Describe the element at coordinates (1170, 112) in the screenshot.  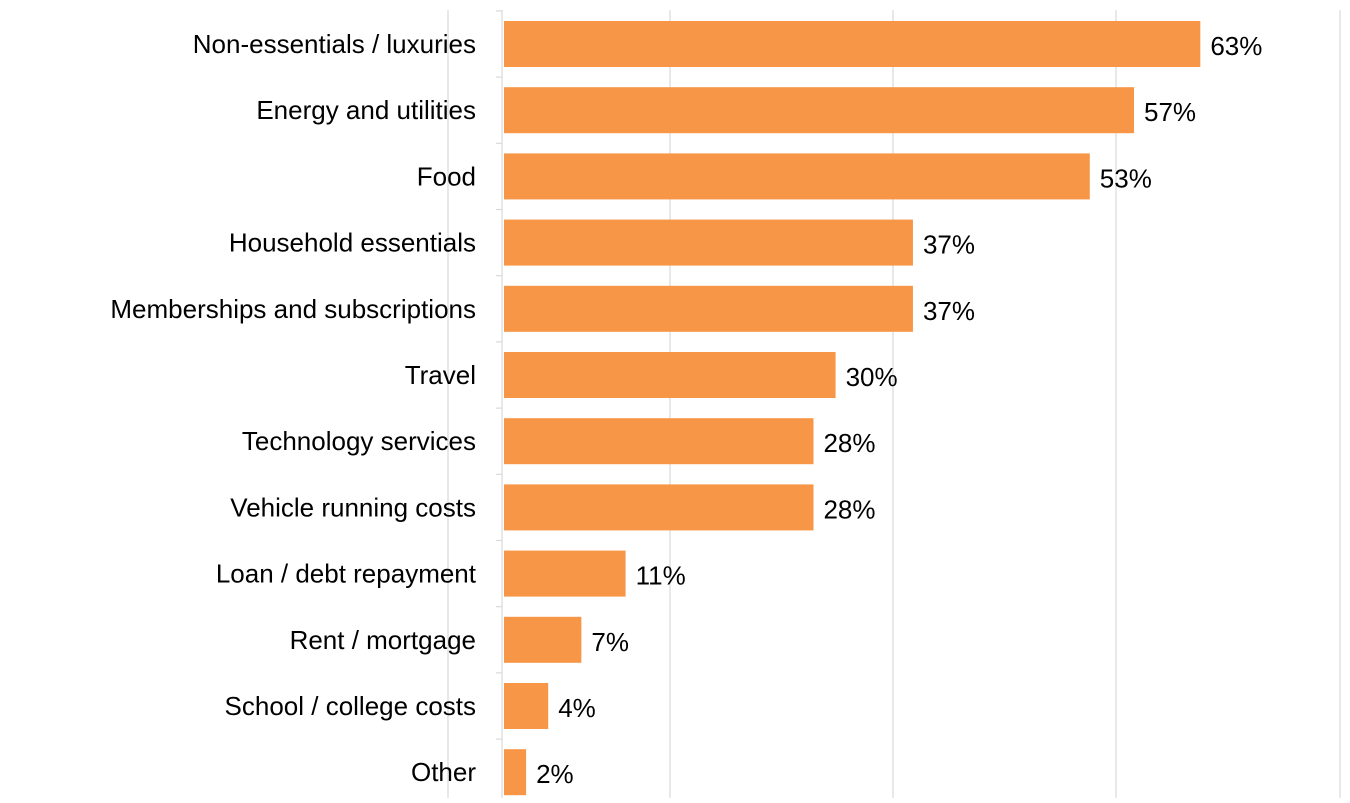
I see `data-label: 57%` at that location.